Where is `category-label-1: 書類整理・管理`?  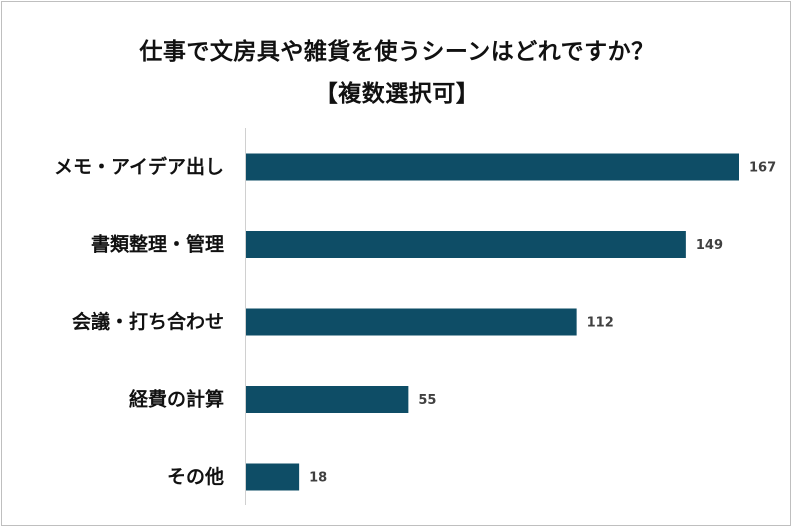 category-label-1: 書類整理・管理 is located at coordinates (157, 244).